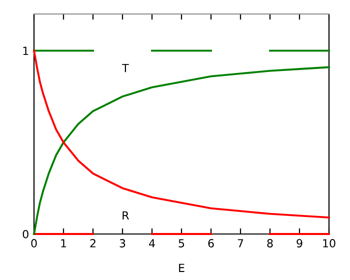 Image resolution: width=350 pixels, height=280 pixels. I want to click on x-tick-label: 8, so click(270, 243).